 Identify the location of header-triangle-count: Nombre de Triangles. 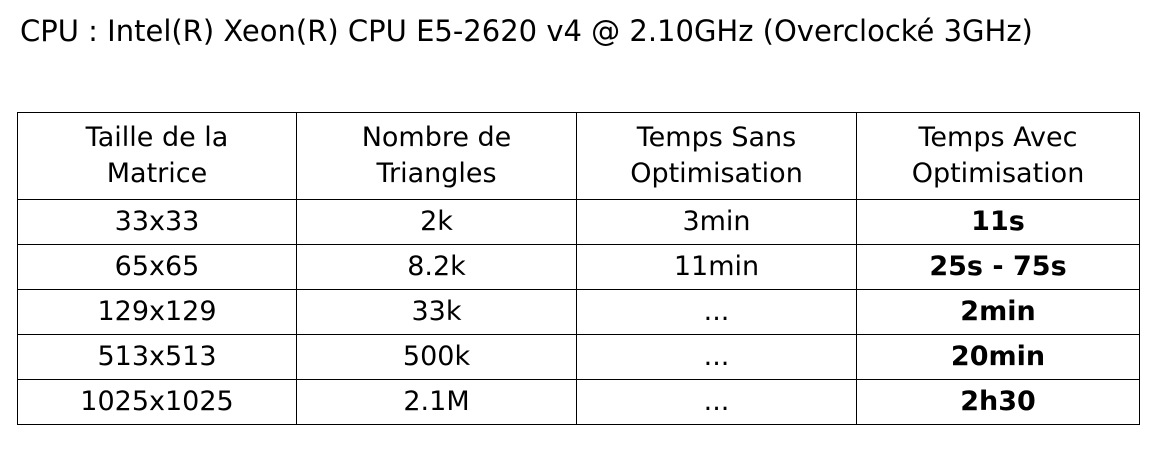
(436, 156).